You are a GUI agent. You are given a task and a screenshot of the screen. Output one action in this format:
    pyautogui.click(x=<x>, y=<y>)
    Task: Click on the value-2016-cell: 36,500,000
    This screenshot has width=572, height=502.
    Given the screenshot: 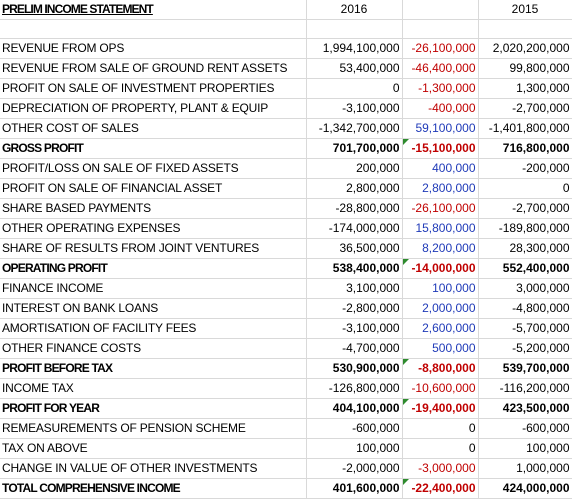 What is the action you would take?
    pyautogui.click(x=354, y=248)
    